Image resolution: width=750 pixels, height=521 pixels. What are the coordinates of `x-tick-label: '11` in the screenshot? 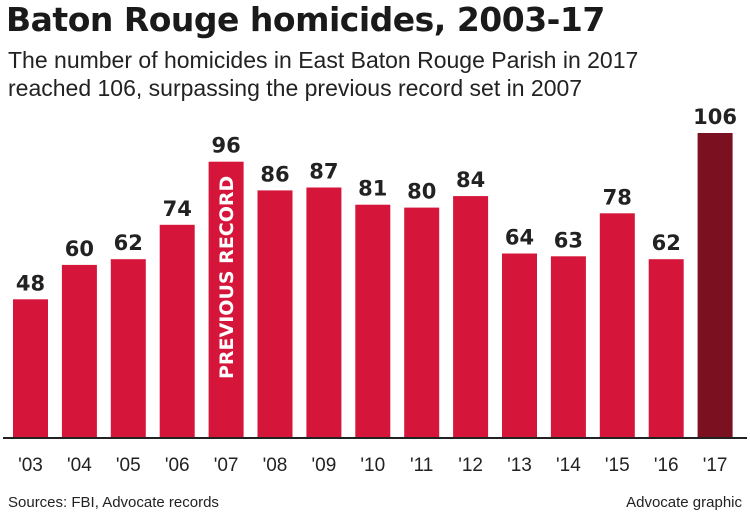 It's located at (421, 465).